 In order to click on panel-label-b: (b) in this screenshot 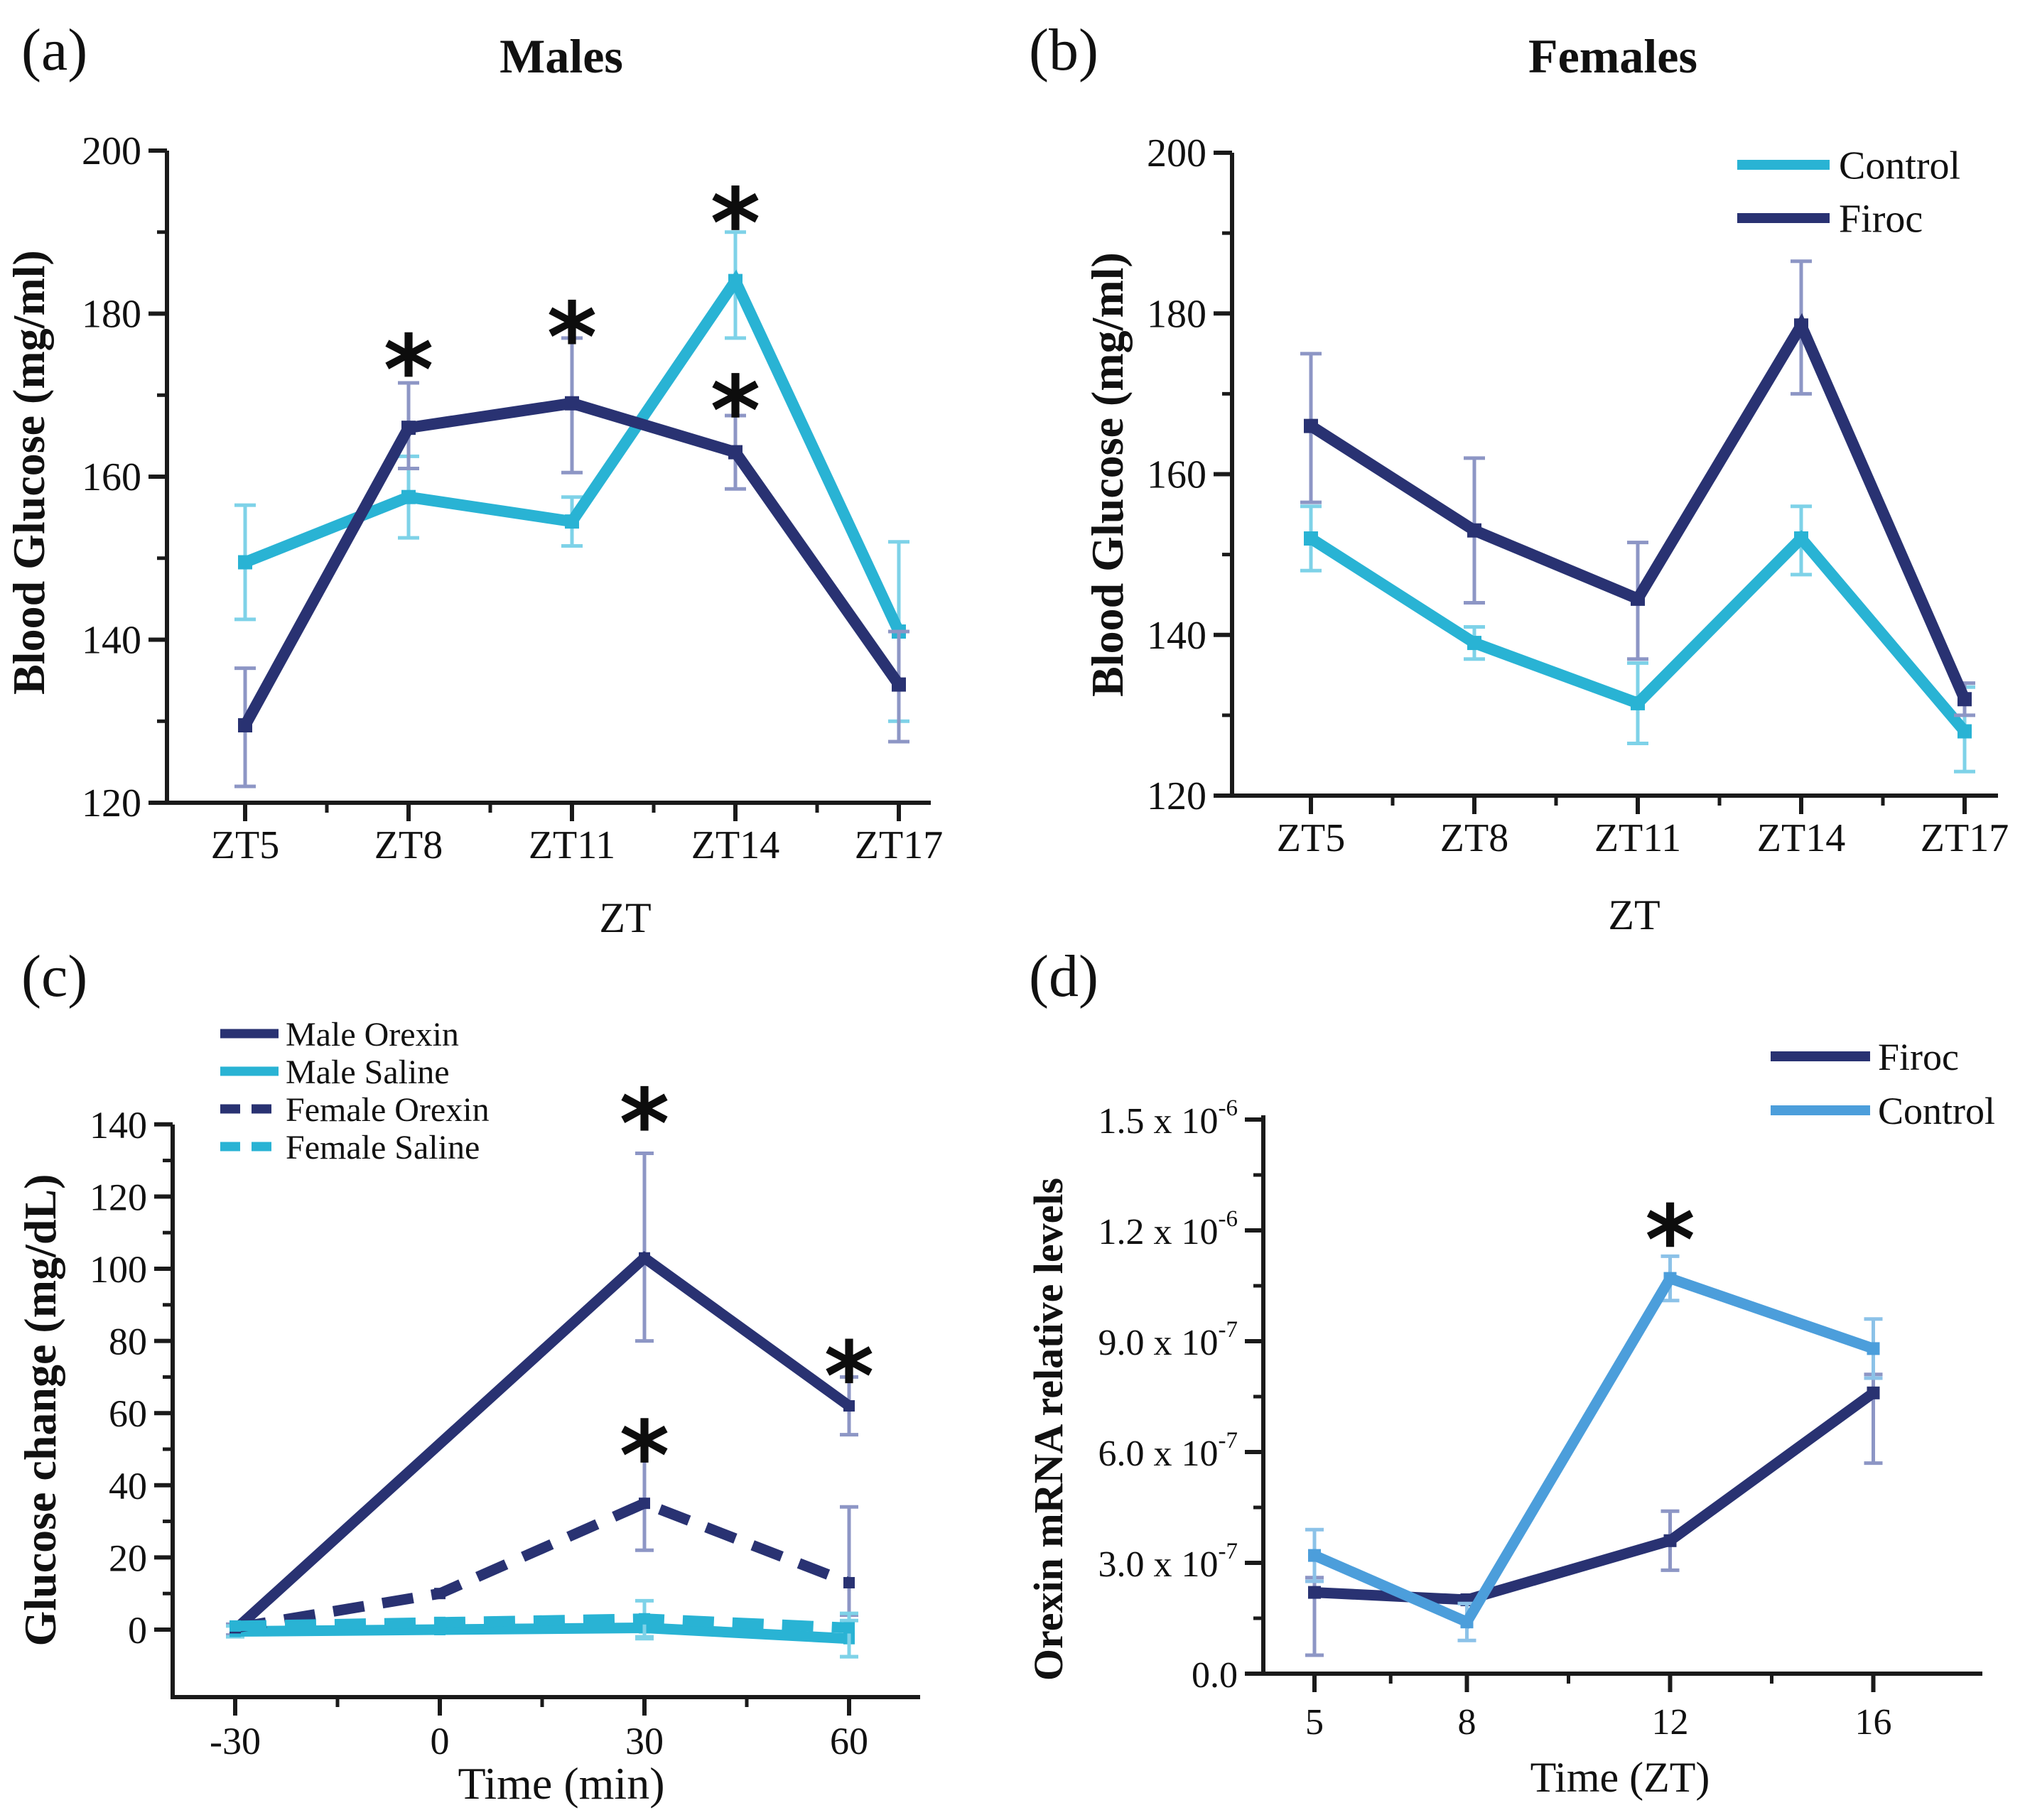, I will do `click(1063, 50)`.